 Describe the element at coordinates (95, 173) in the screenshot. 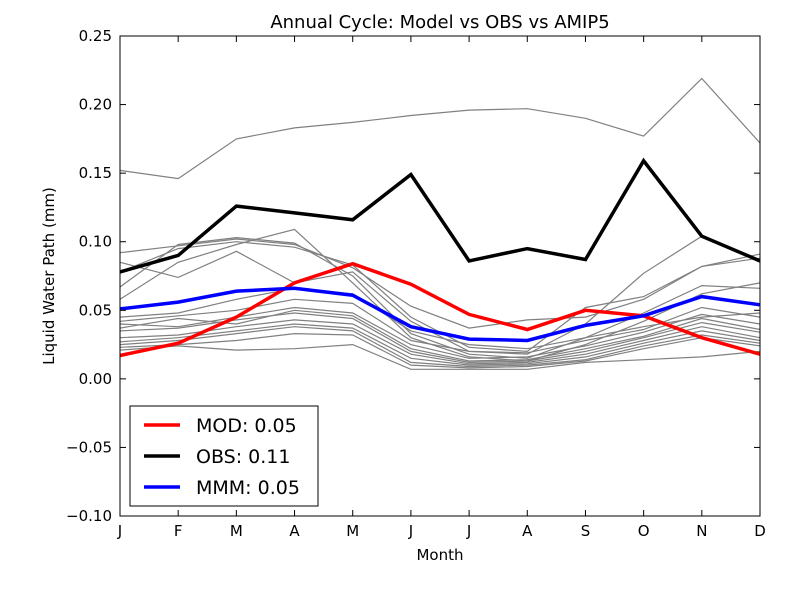

I see `y-tick-label: 0.15` at that location.